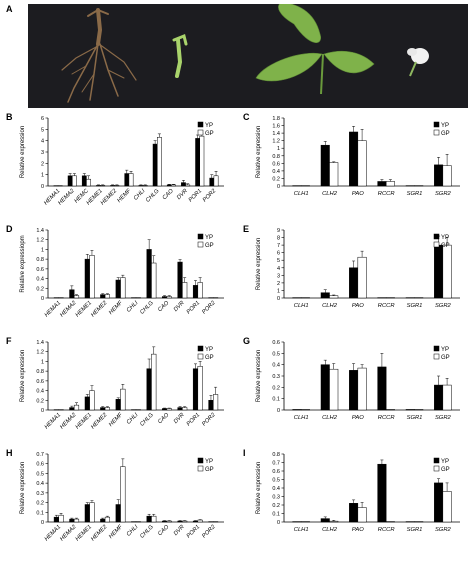 This screenshot has height=572, width=474. Describe the element at coordinates (246, 117) in the screenshot. I see `panel-label-c: C` at that location.